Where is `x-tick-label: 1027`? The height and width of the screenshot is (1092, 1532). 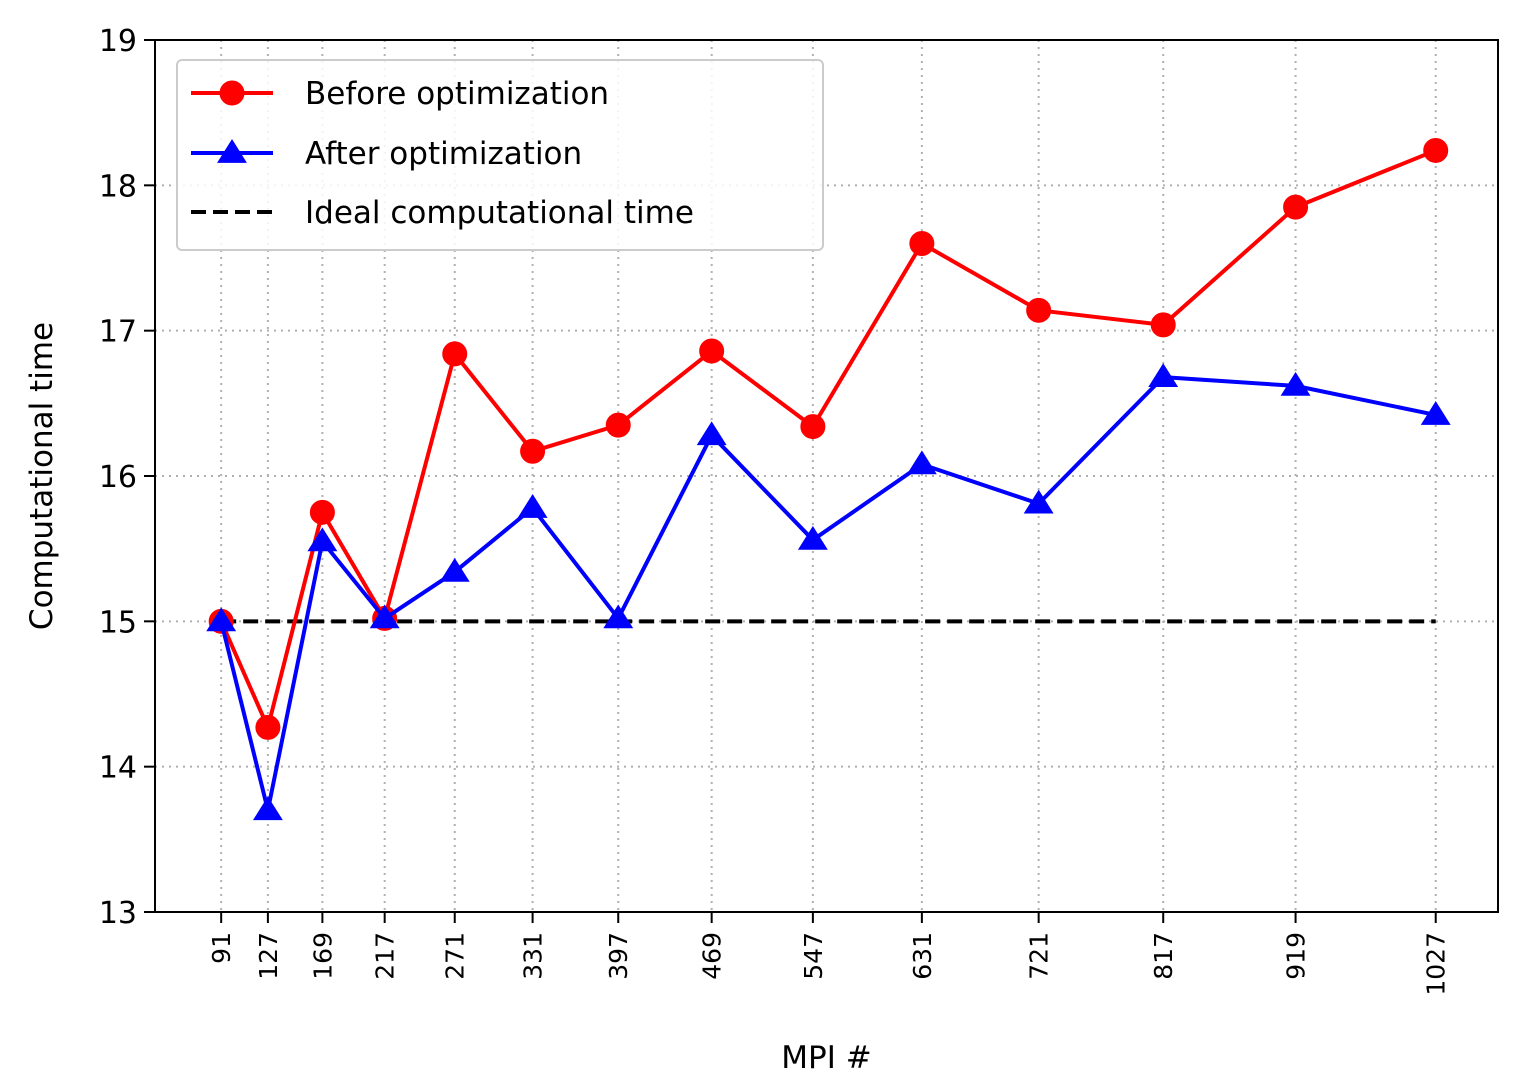
x-tick-label: 1027 is located at coordinates (1436, 964).